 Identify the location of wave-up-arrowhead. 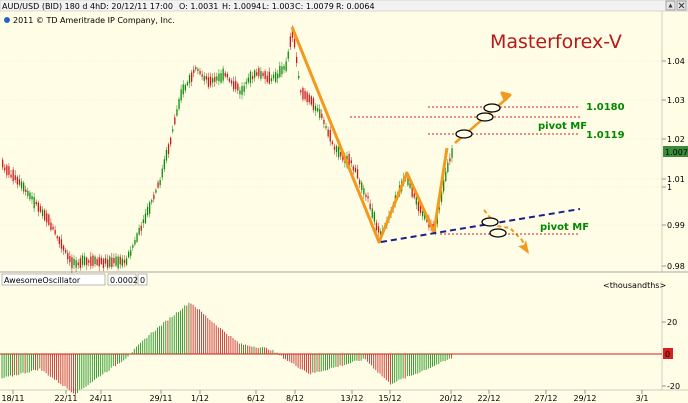
(506, 96).